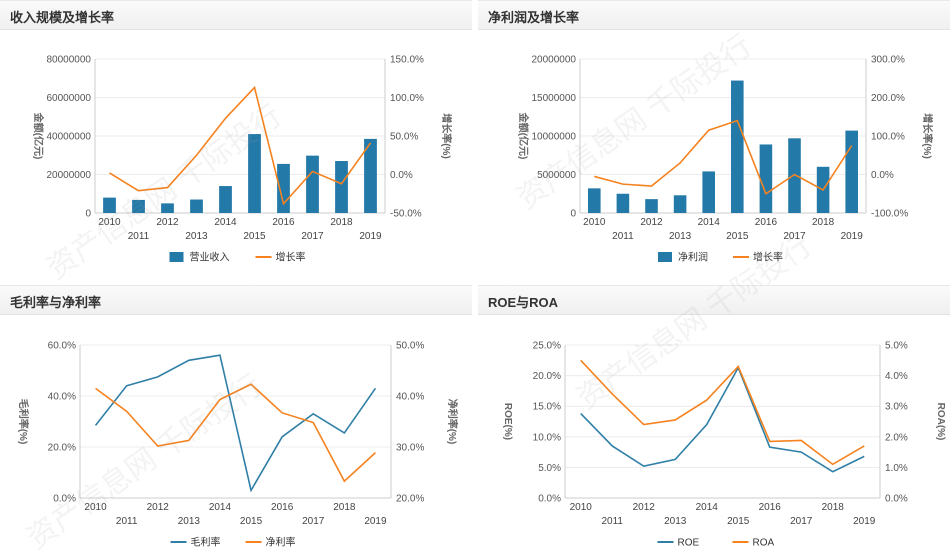  I want to click on y-left-tick-label: 60000000, so click(69, 98).